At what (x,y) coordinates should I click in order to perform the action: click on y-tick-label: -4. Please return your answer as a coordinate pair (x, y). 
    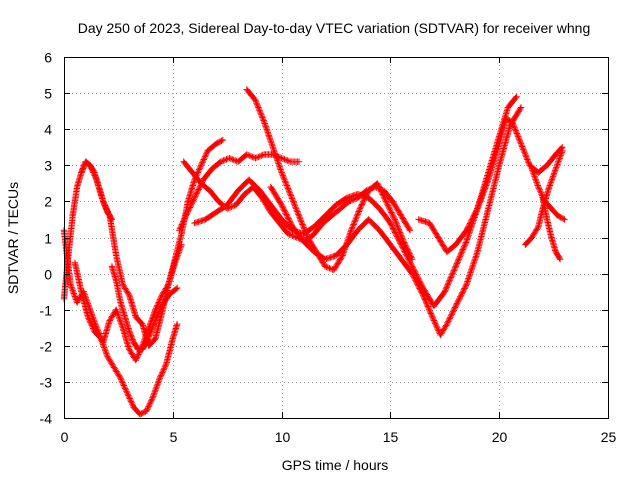
    Looking at the image, I should click on (46, 419).